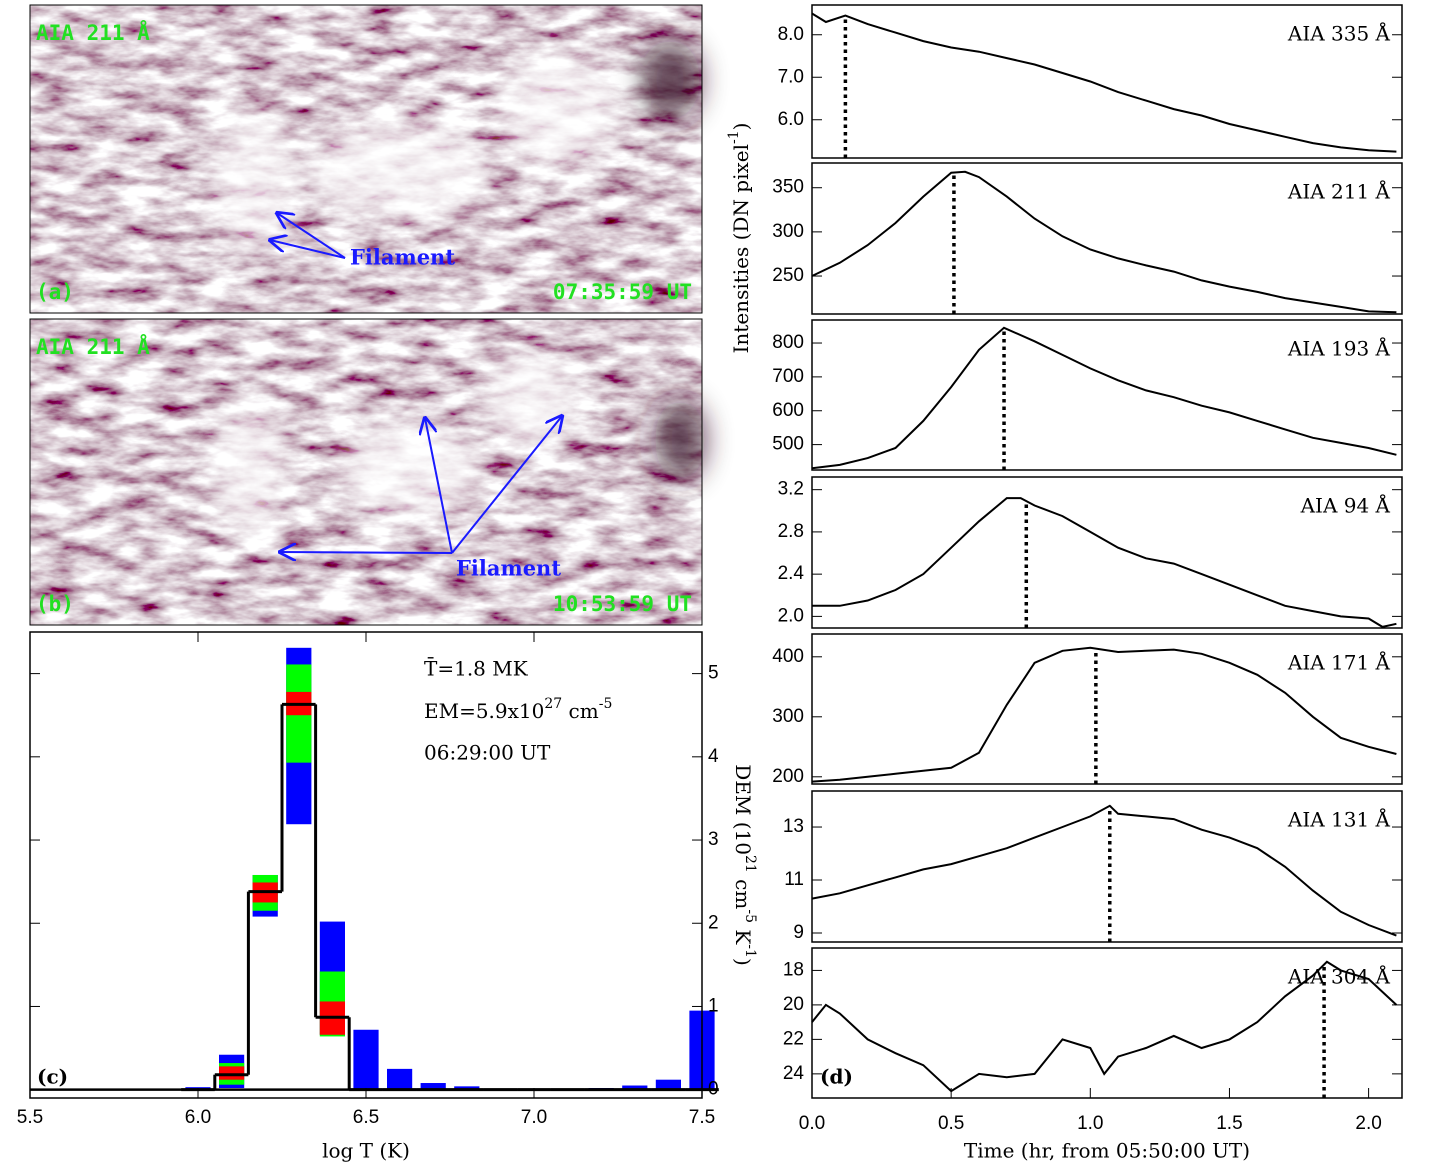 Image resolution: width=1429 pixels, height=1174 pixels. Describe the element at coordinates (1229, 1123) in the screenshot. I see `x-tick-label: 1.5` at that location.